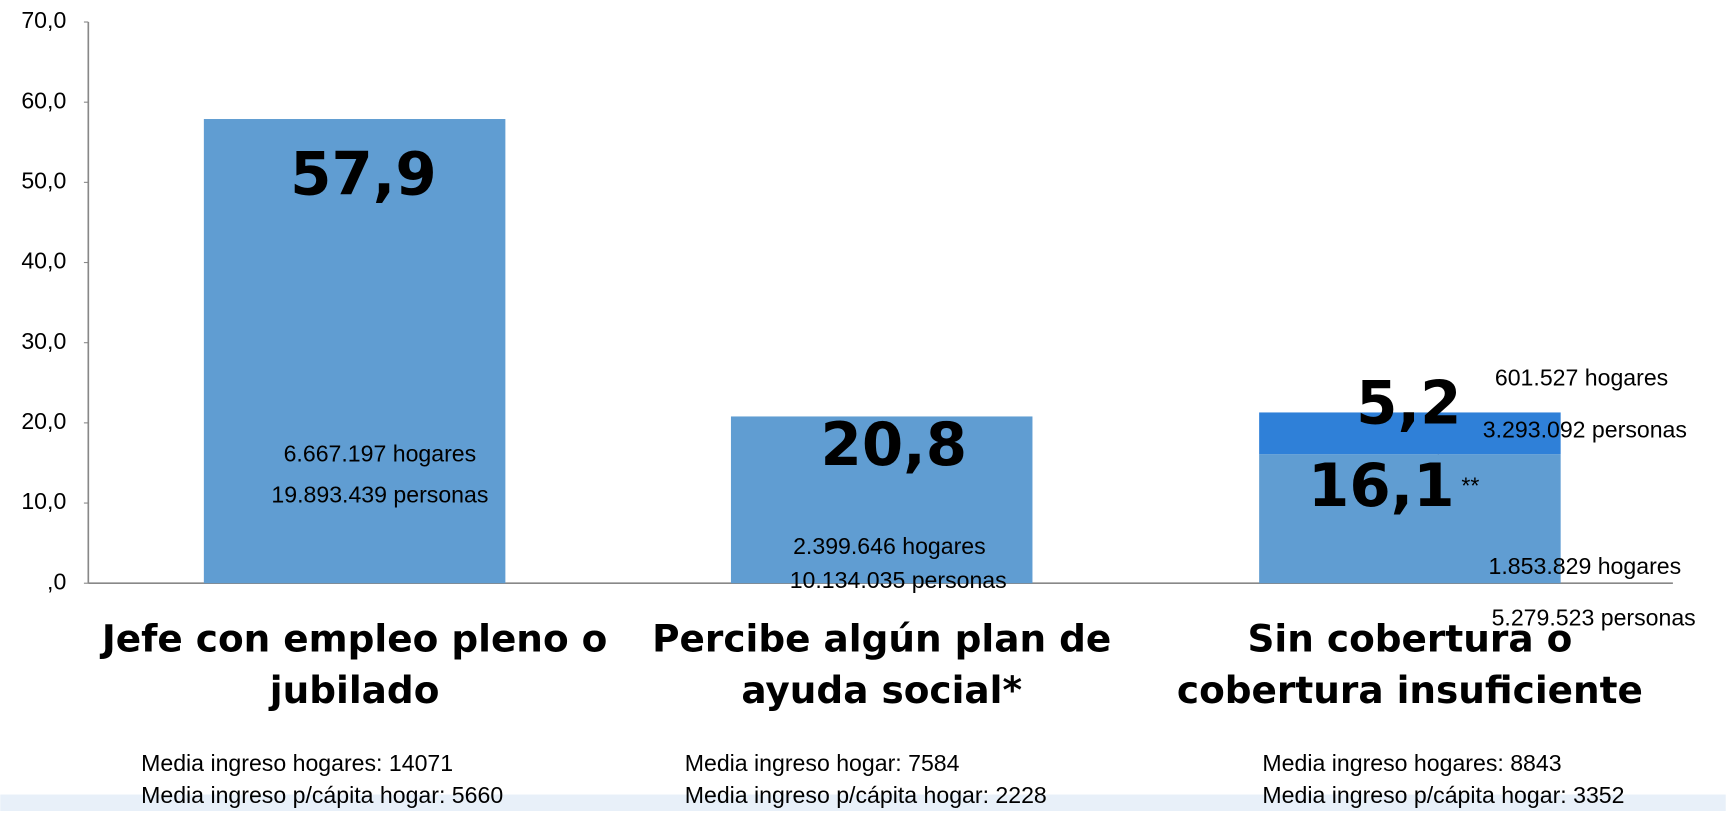 The width and height of the screenshot is (1726, 816). What do you see at coordinates (1470, 486) in the screenshot?
I see `annotation: **` at bounding box center [1470, 486].